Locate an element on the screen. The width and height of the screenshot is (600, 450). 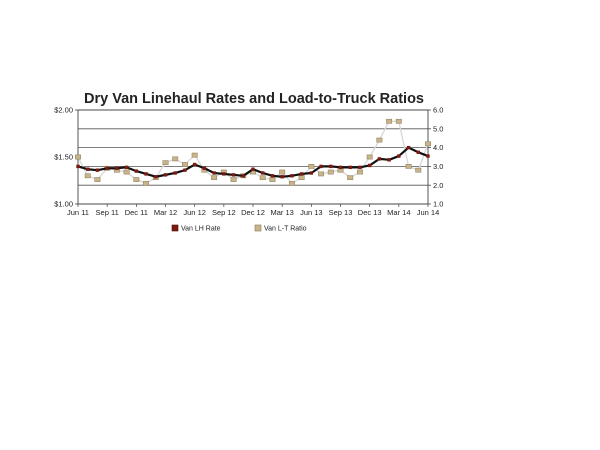
plot-frame is located at coordinates (253, 157).